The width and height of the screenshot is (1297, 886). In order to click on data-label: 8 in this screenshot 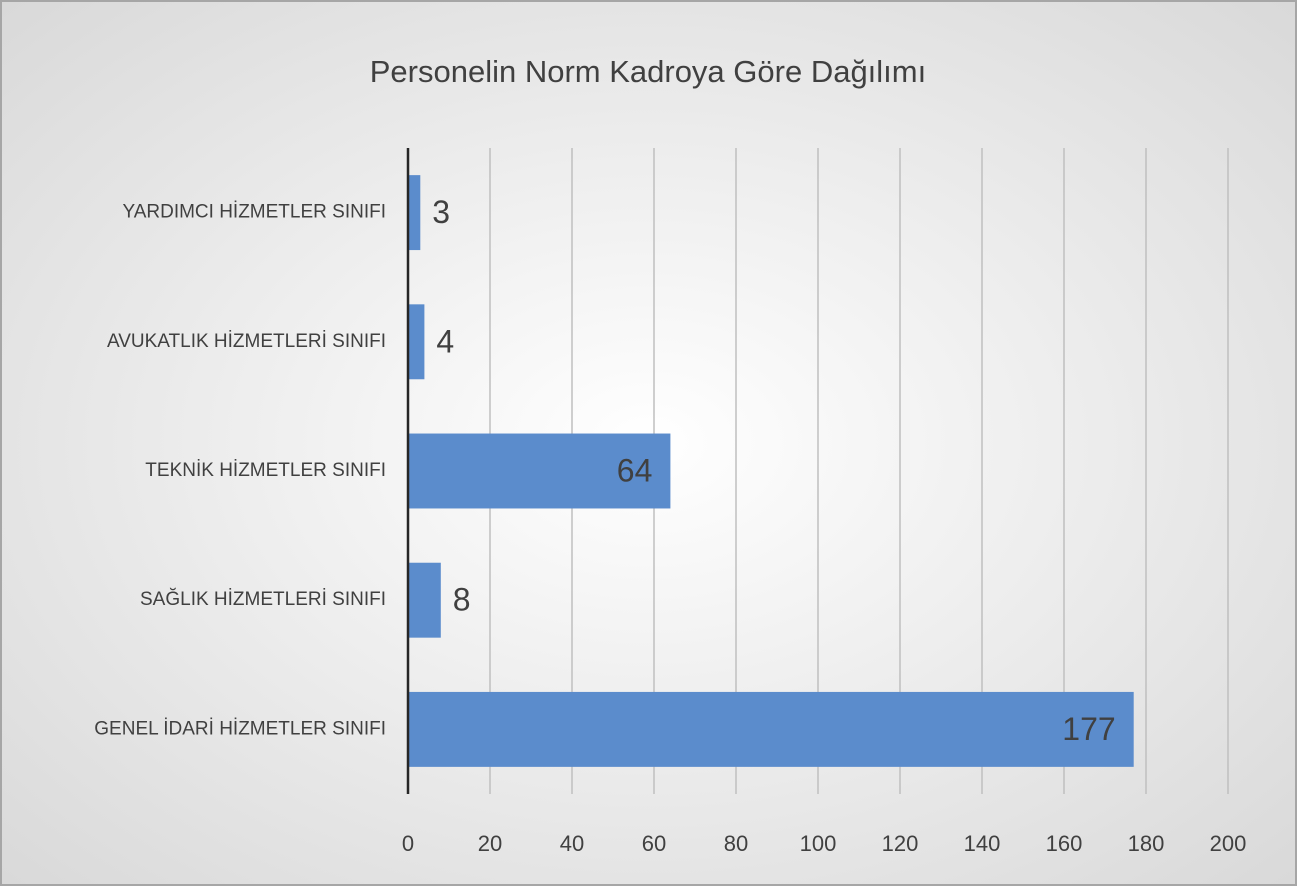, I will do `click(462, 600)`.